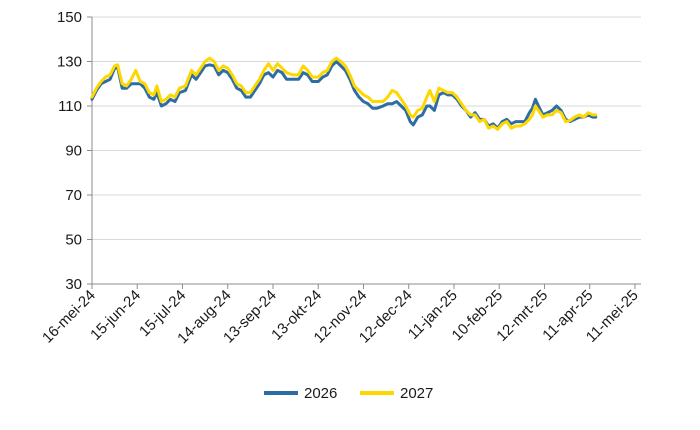 This screenshot has width=700, height=430. I want to click on legend-label-2027: 2027, so click(416, 393).